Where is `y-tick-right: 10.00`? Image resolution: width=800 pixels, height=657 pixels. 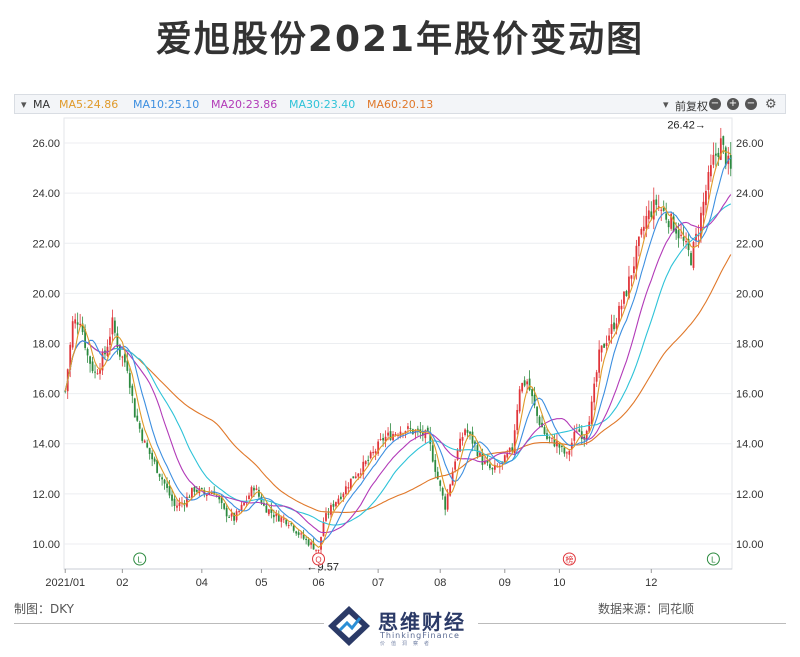
y-tick-right: 10.00 is located at coordinates (750, 545).